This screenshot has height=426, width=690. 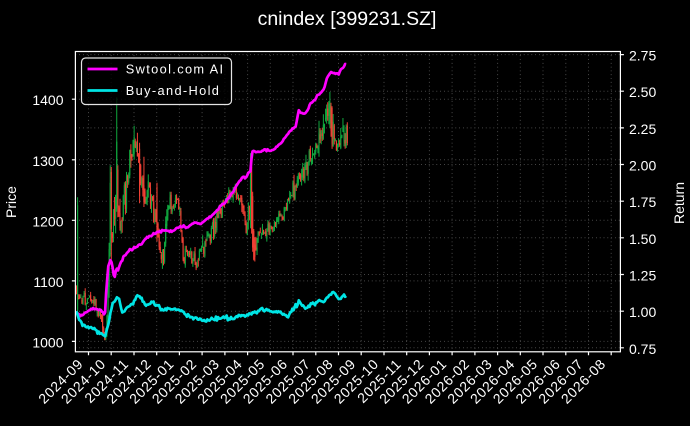 What do you see at coordinates (11, 202) in the screenshot?
I see `svg-text: Price` at bounding box center [11, 202].